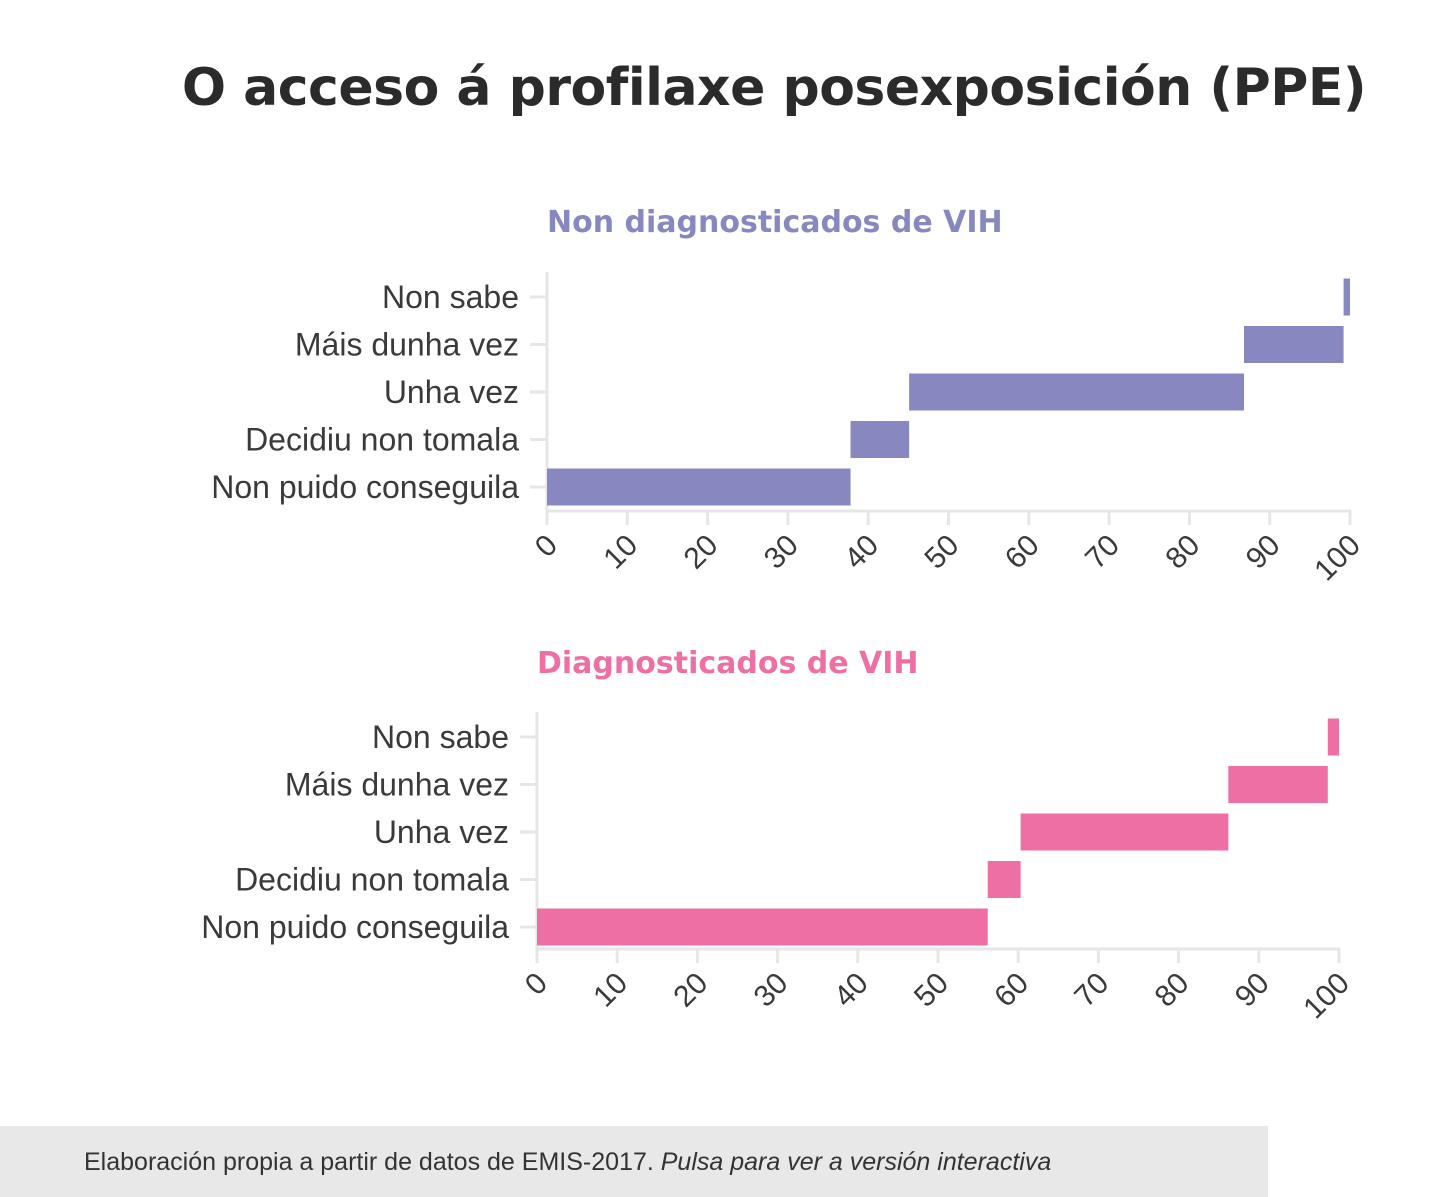 This screenshot has height=1197, width=1456. I want to click on interactive-link: Pulsa para ver a versión interactiva, so click(856, 1162).